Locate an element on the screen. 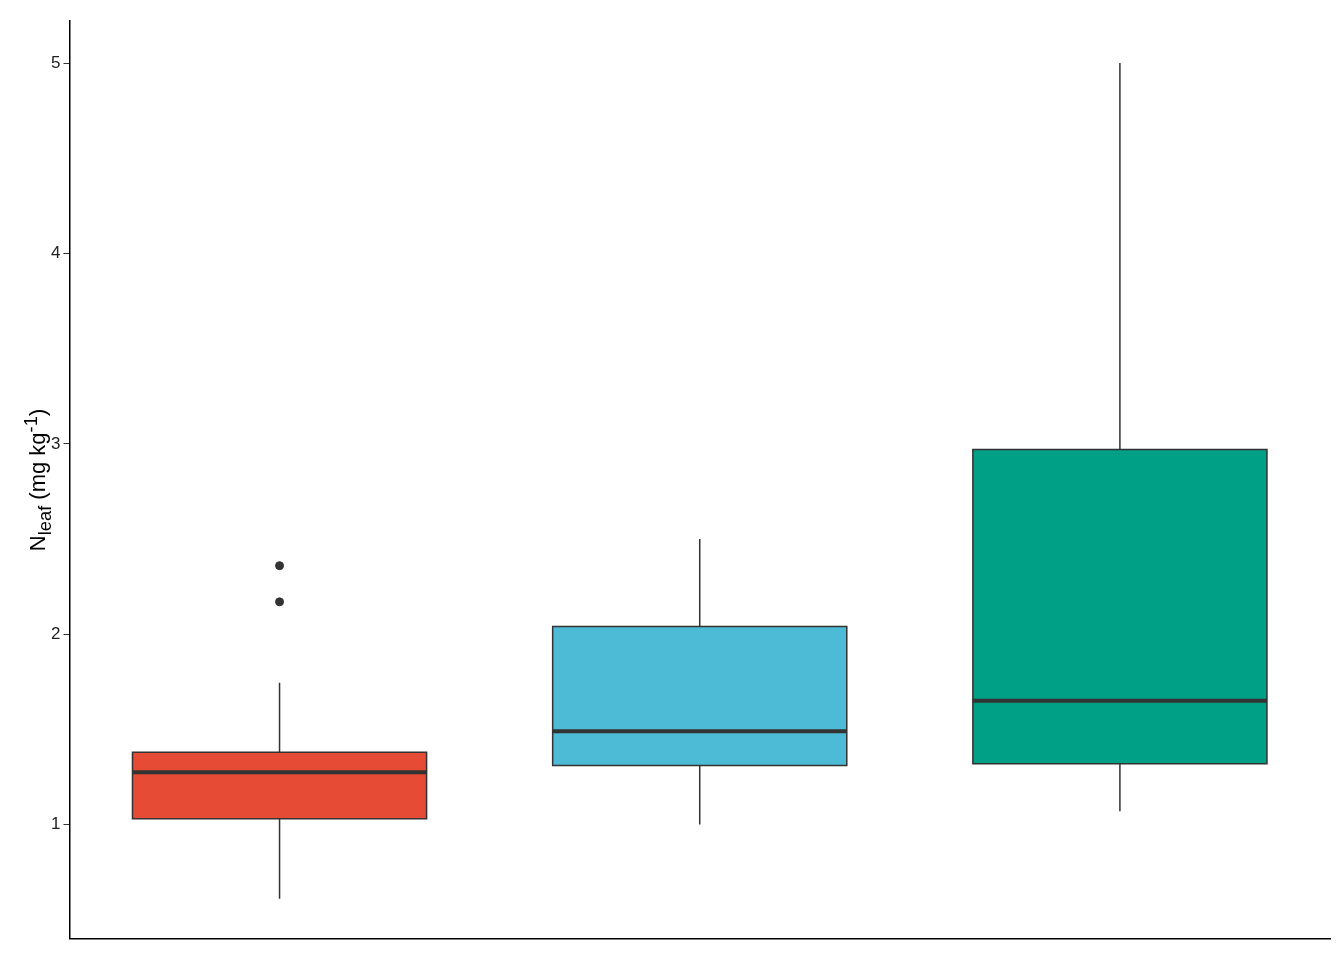 The height and width of the screenshot is (960, 1344). y-tick-label: 5 is located at coordinates (55, 62).